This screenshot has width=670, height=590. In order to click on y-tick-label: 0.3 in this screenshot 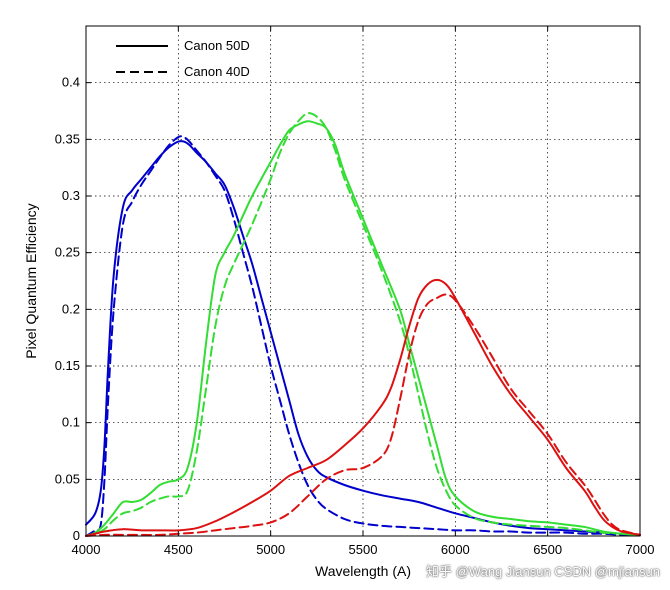, I will do `click(71, 195)`.